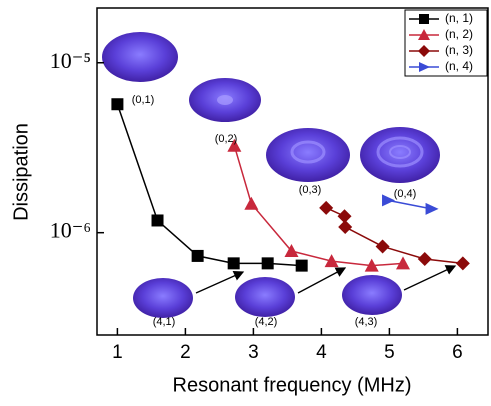  I want to click on x-tick-label: 1, so click(117, 352).